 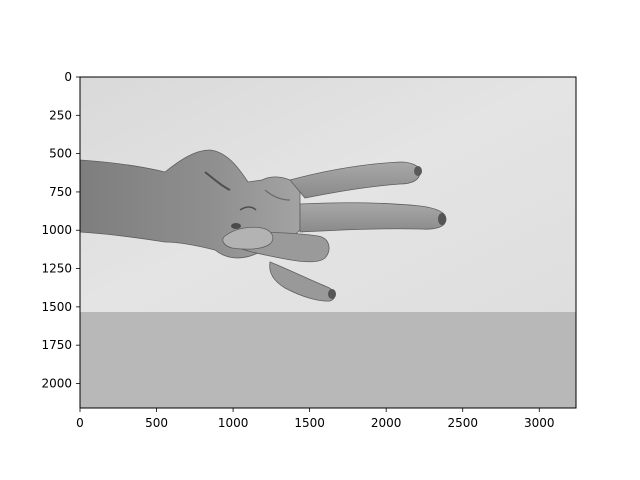 I want to click on x-tick-label: 2000, so click(x=386, y=423).